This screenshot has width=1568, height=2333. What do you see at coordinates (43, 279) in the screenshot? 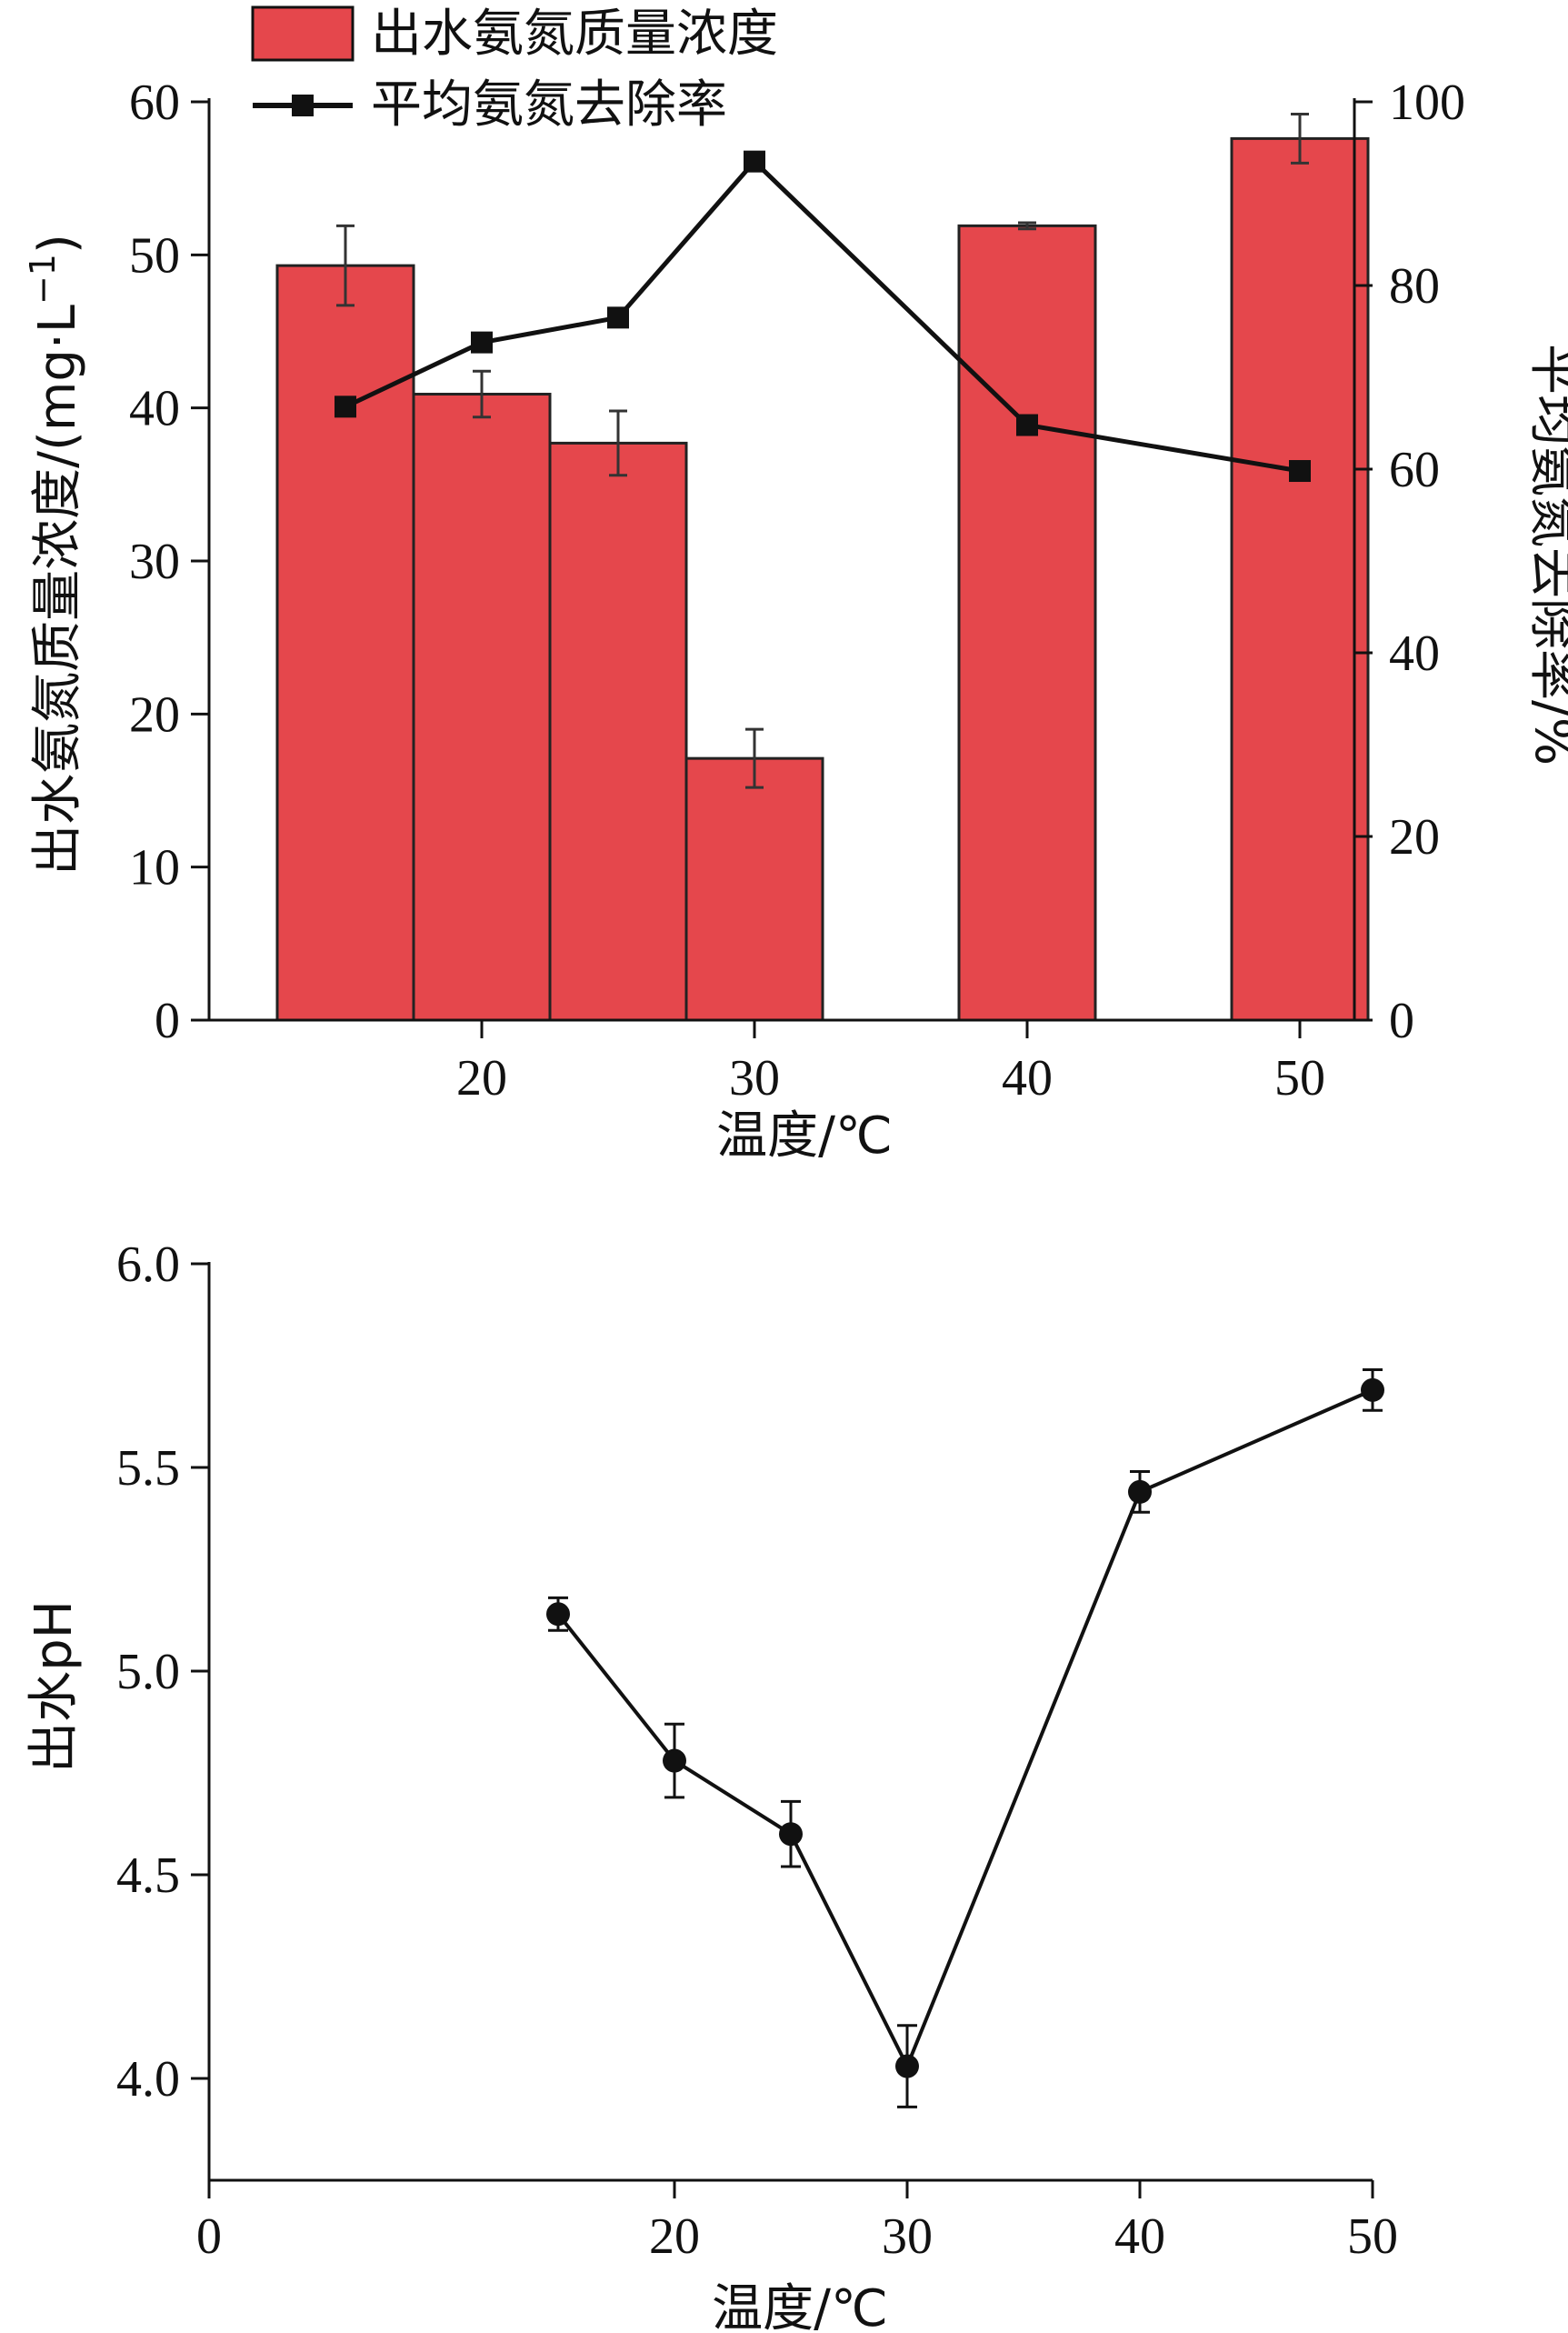
I see `top-left-y-axis-title-sup: −1` at bounding box center [43, 279].